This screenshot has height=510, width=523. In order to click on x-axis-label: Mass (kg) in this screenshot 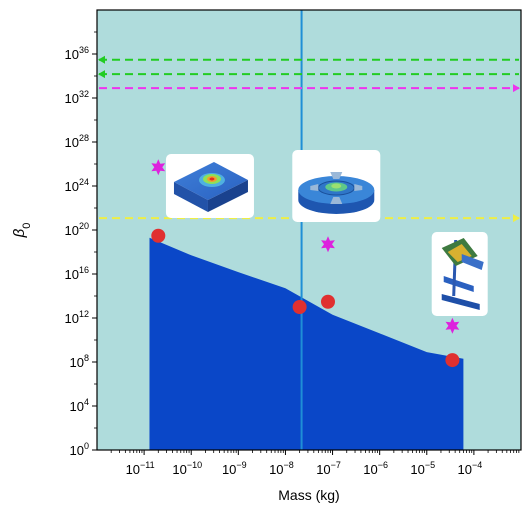, I will do `click(308, 495)`.